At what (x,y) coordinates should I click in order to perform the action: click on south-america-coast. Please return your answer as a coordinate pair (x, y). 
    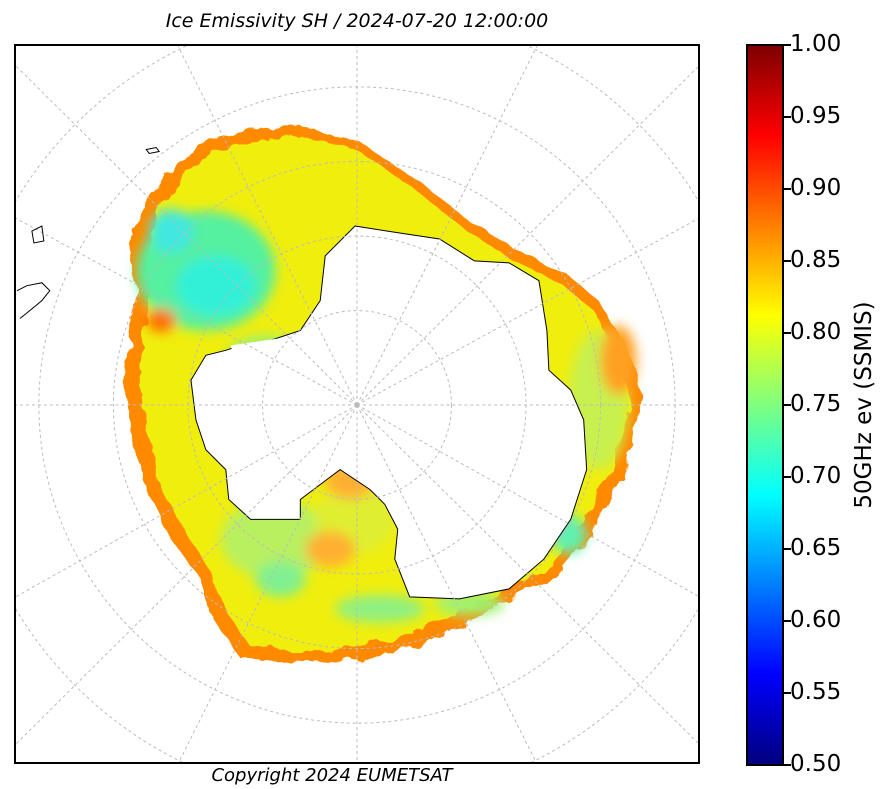
    Looking at the image, I should click on (88, 232).